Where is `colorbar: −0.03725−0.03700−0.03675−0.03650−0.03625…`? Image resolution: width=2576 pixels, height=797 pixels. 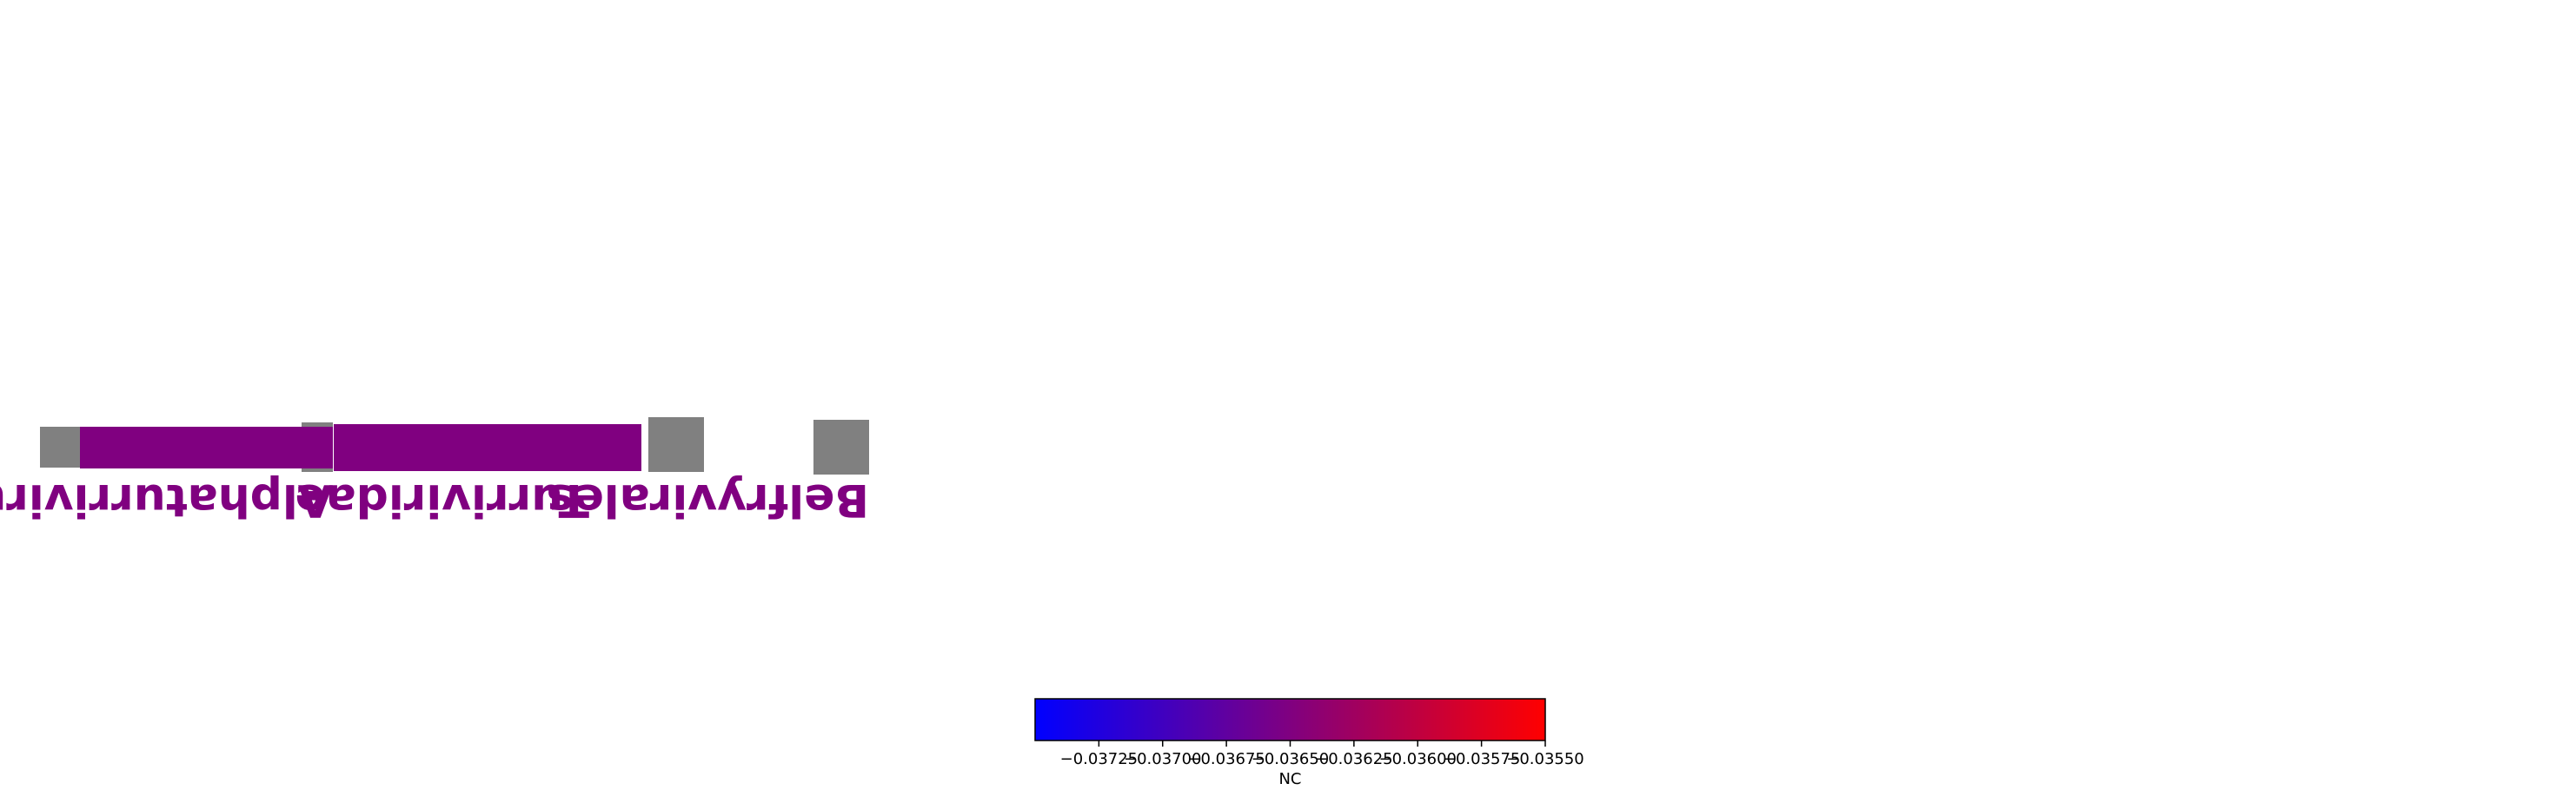
colorbar: −0.03725−0.03700−0.03675−0.03650−0.03625… is located at coordinates (1309, 743).